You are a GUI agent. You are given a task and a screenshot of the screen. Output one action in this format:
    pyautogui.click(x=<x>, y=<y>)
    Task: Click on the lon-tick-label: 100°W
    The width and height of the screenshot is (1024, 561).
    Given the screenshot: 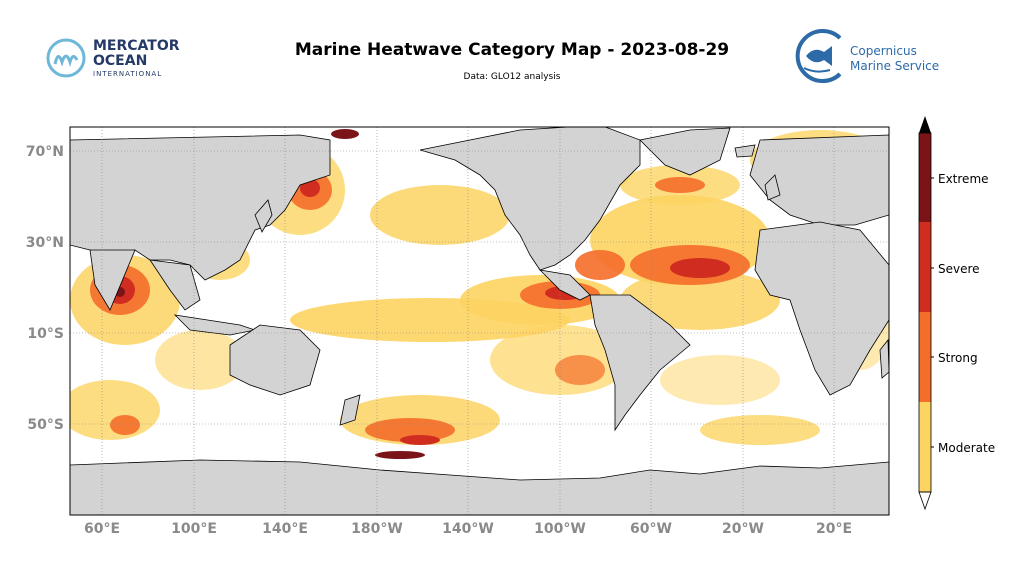 What is the action you would take?
    pyautogui.click(x=560, y=529)
    